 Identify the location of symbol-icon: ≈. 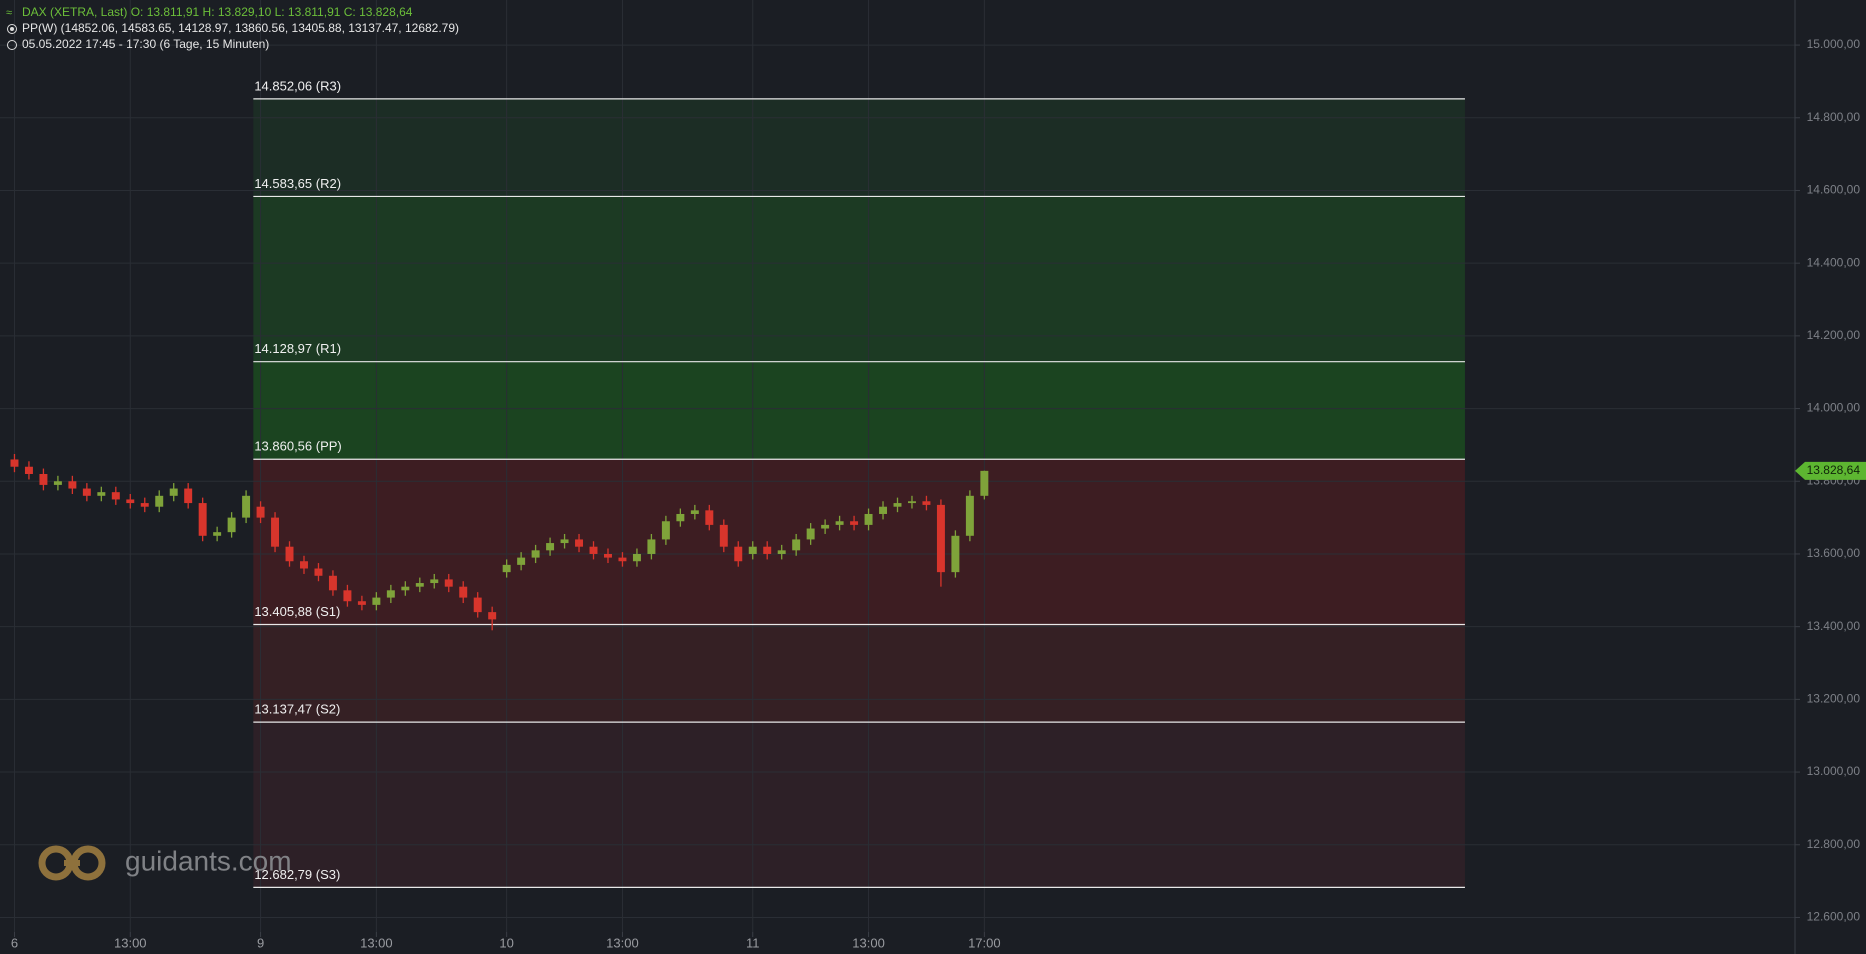
(9, 13).